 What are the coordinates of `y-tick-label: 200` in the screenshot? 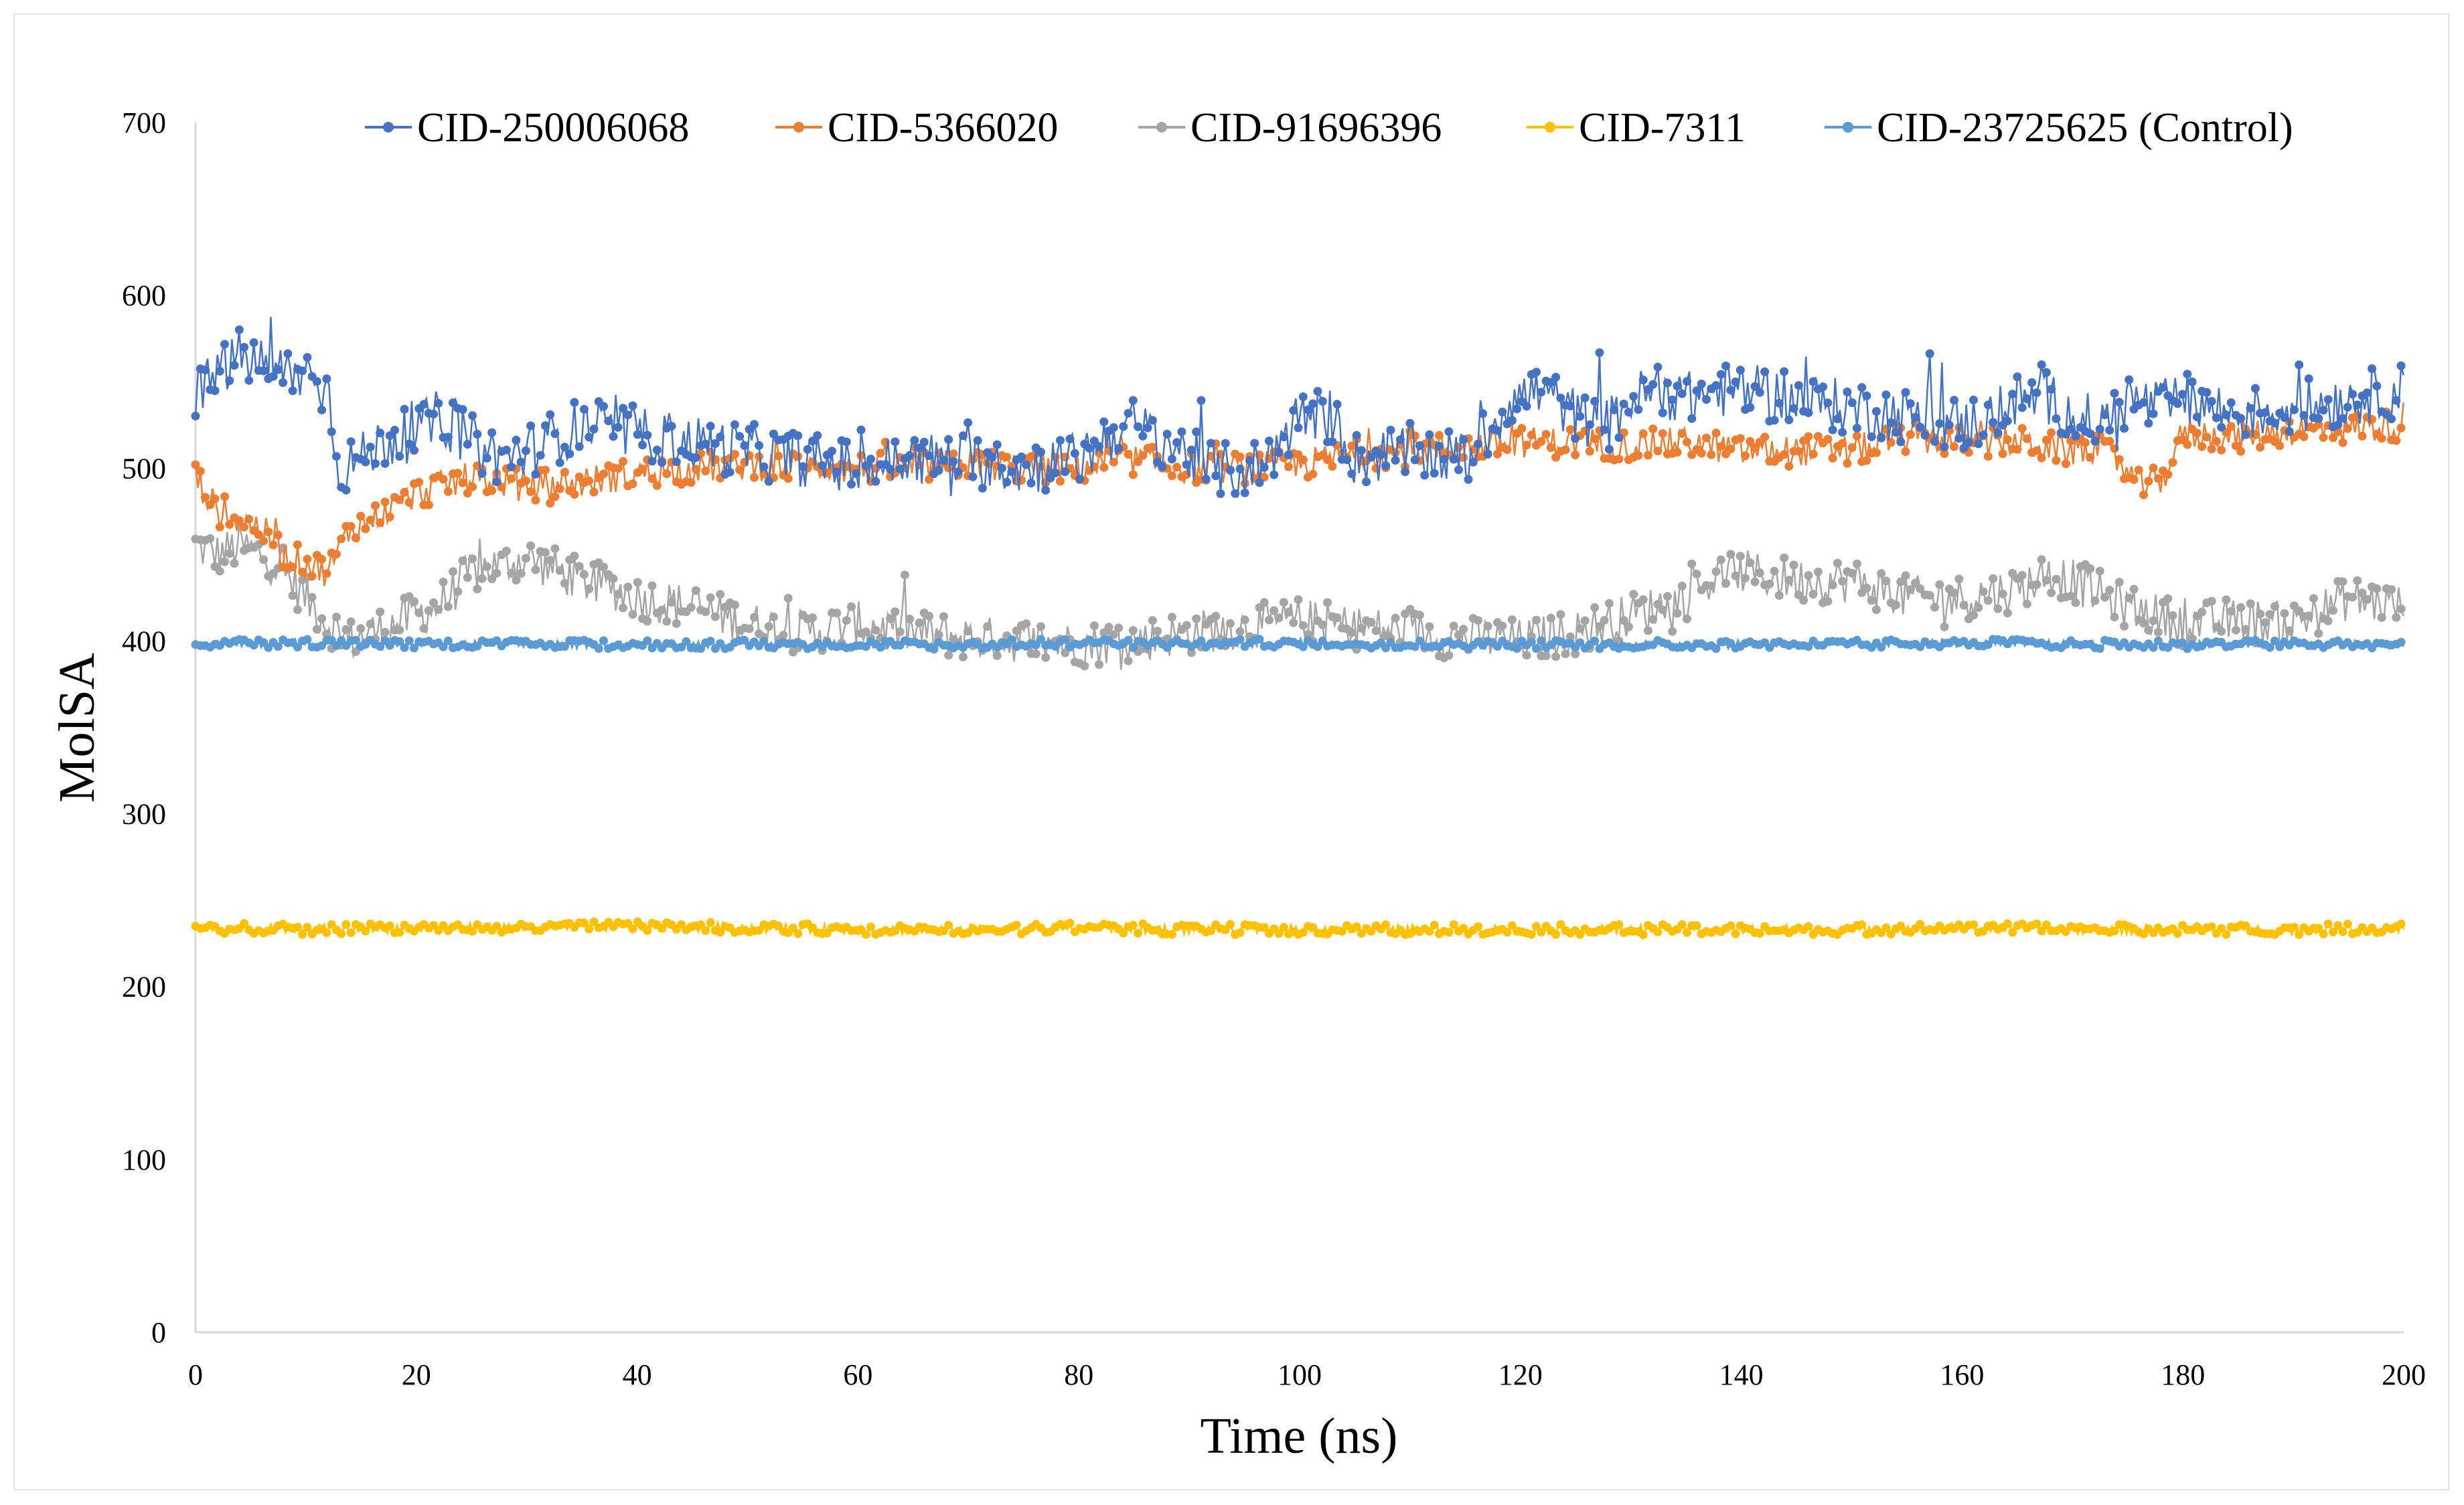 It's located at (144, 987).